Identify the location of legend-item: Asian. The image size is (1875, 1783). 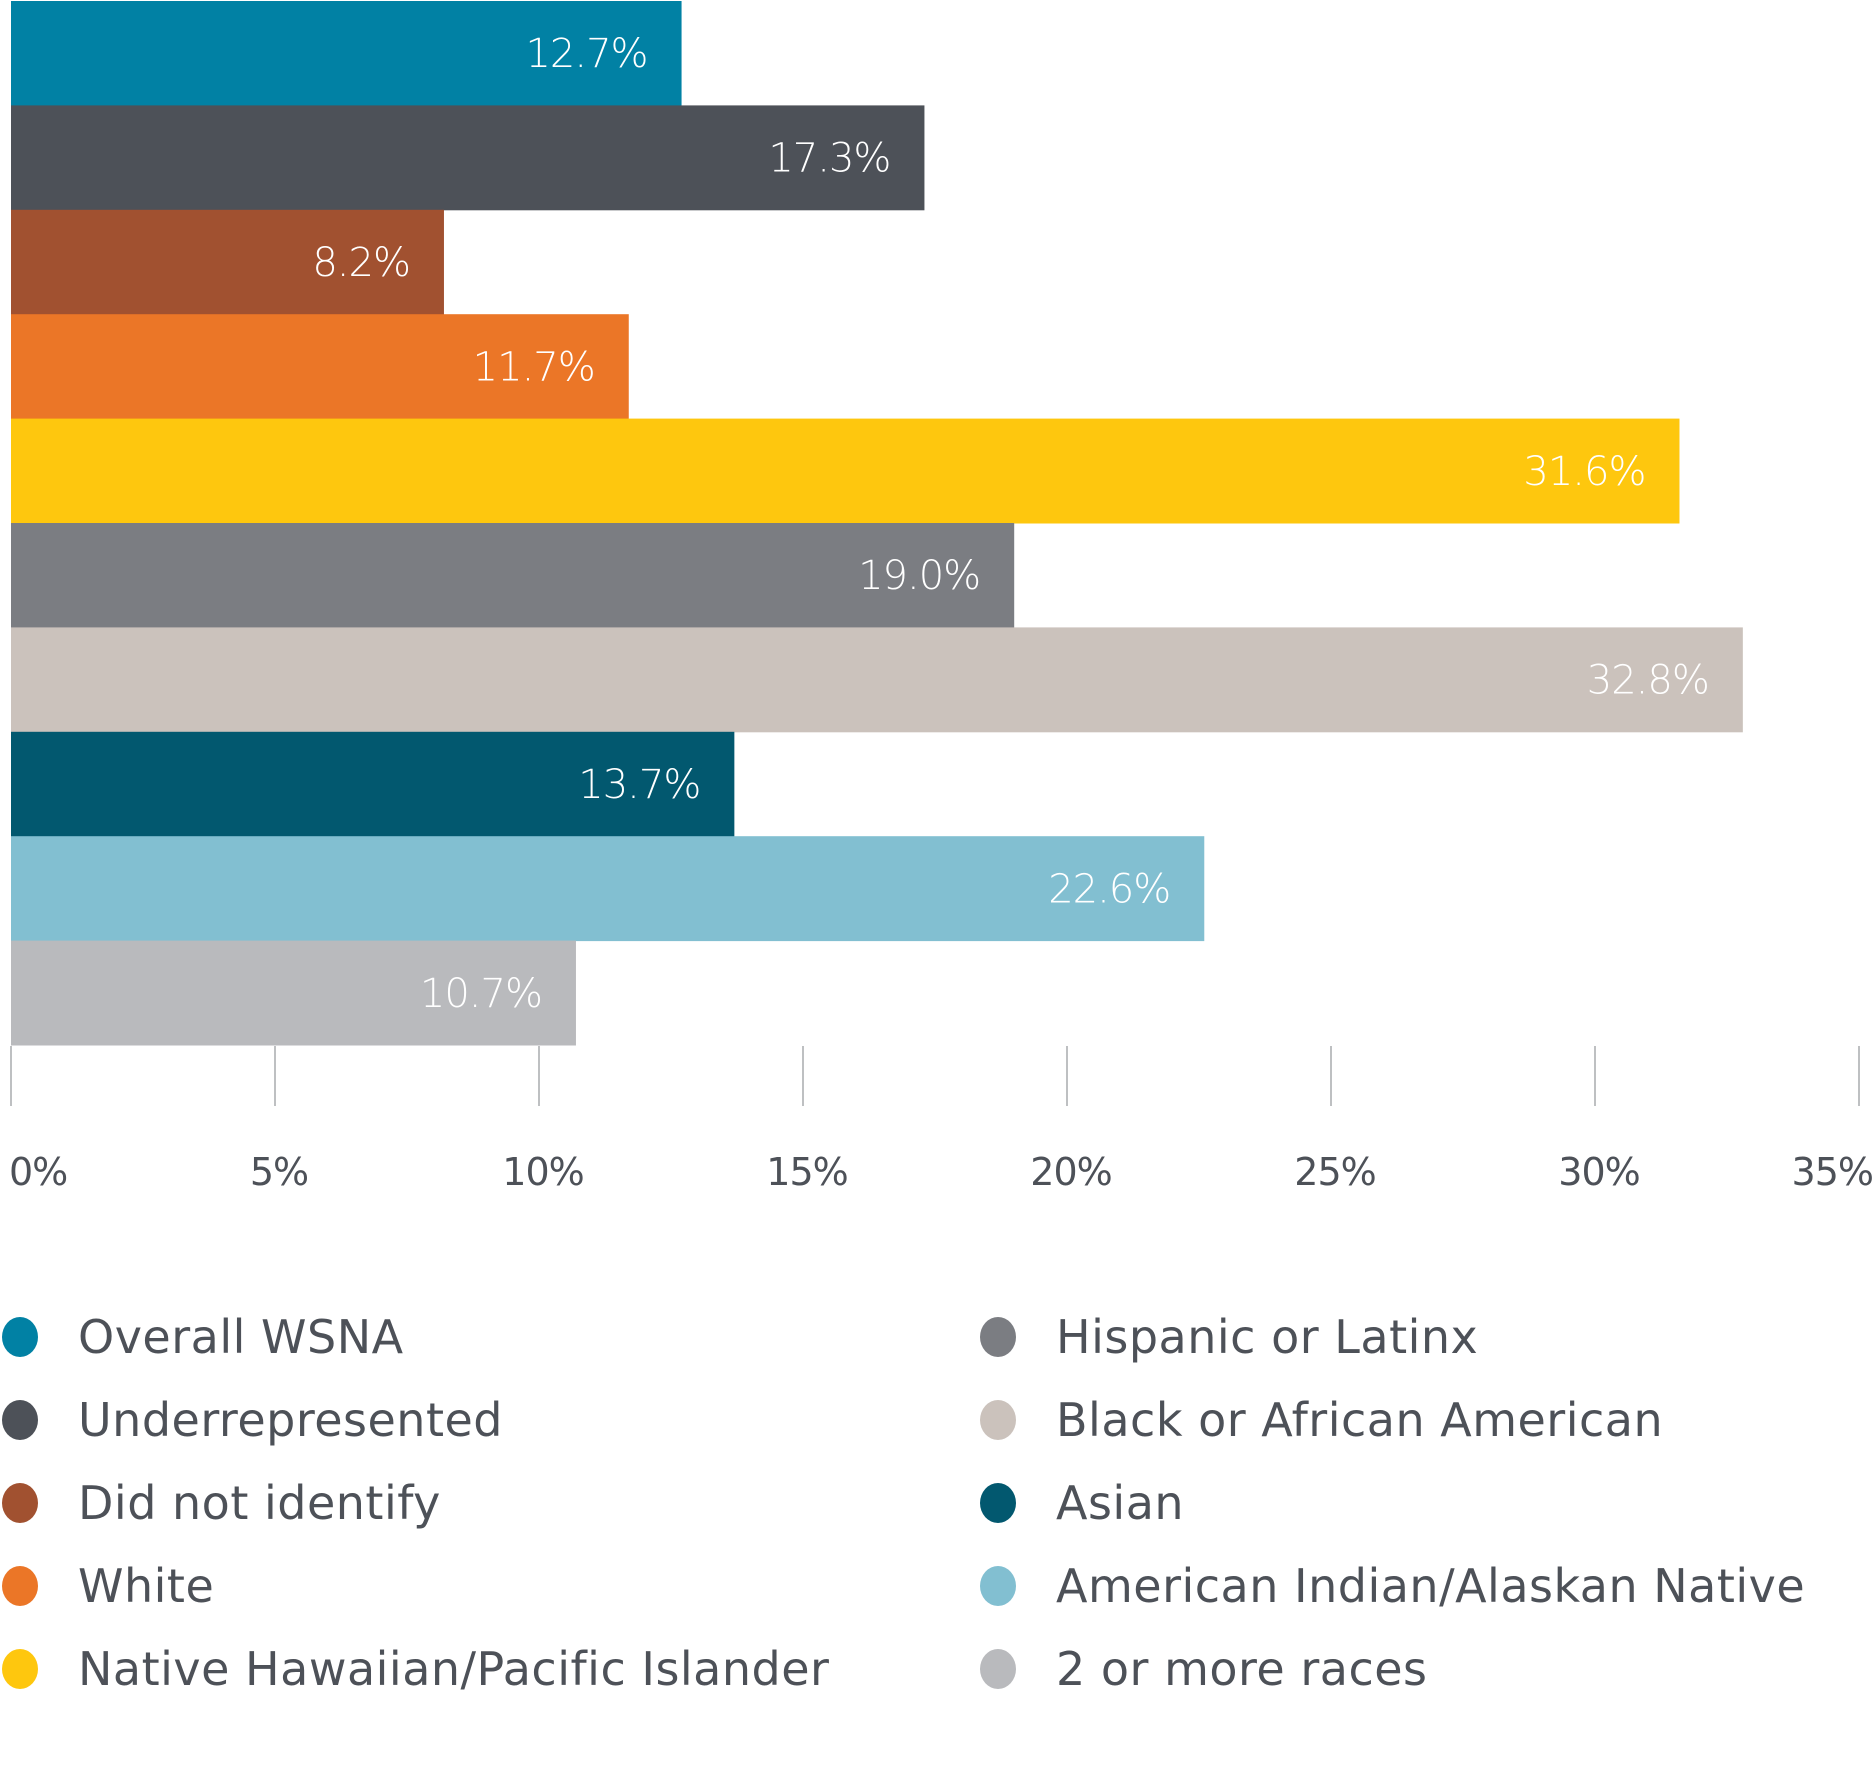
(1082, 1503).